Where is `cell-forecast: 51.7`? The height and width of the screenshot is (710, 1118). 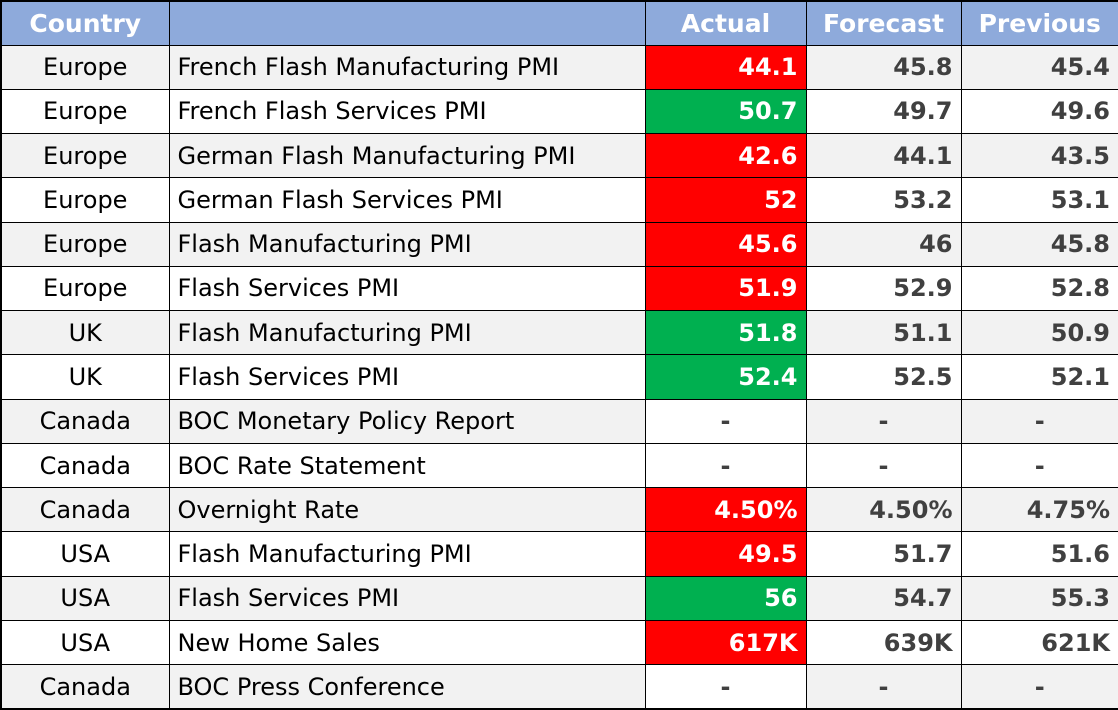 cell-forecast: 51.7 is located at coordinates (883, 554).